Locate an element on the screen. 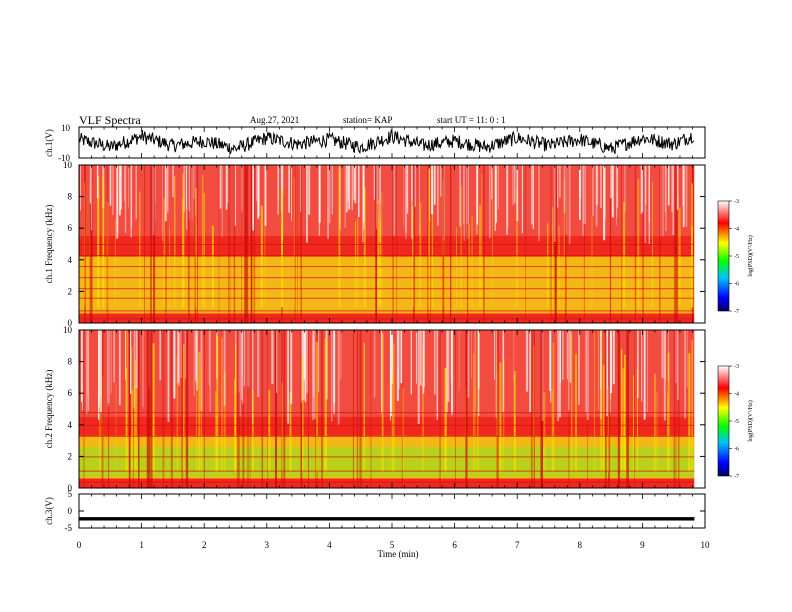  ch1-colorbar: -3 -4 -5 -6 -7 log(PSD)(V²/Hz) is located at coordinates (735, 257).